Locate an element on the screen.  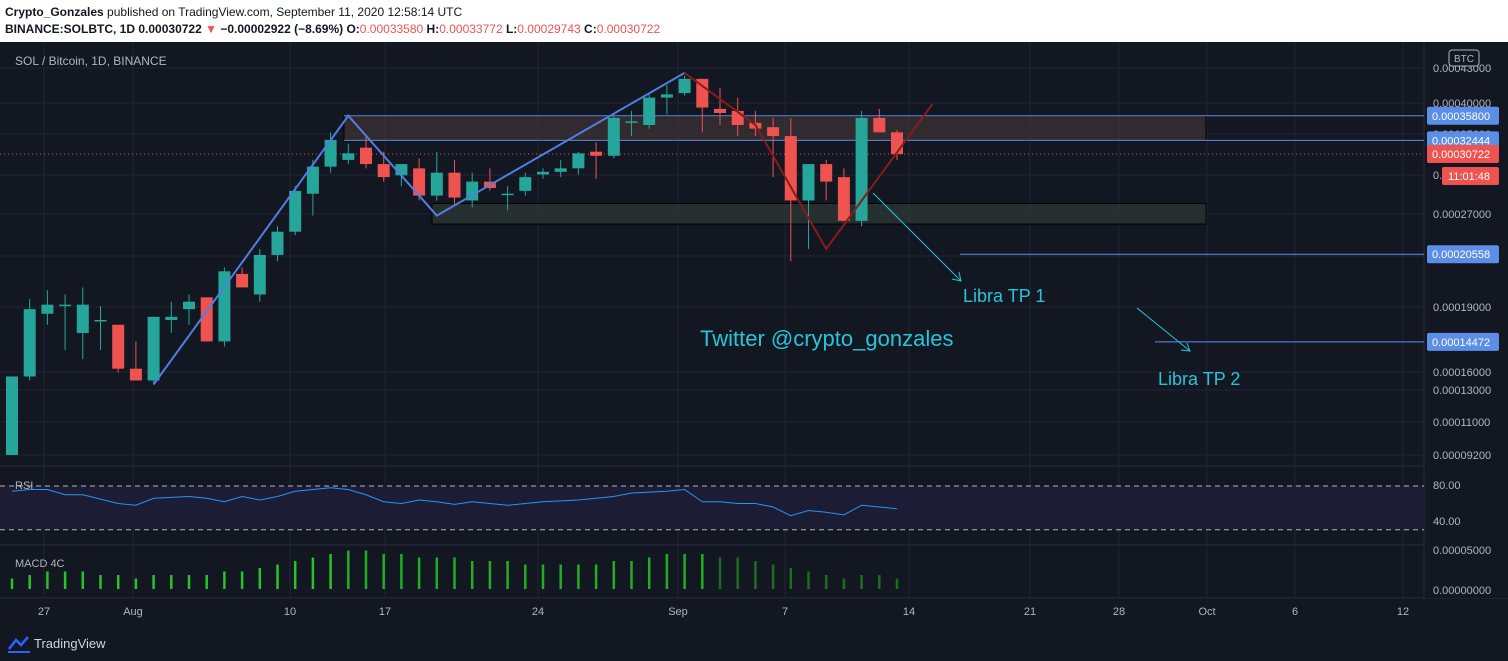
time-tick: 10 is located at coordinates (290, 612).